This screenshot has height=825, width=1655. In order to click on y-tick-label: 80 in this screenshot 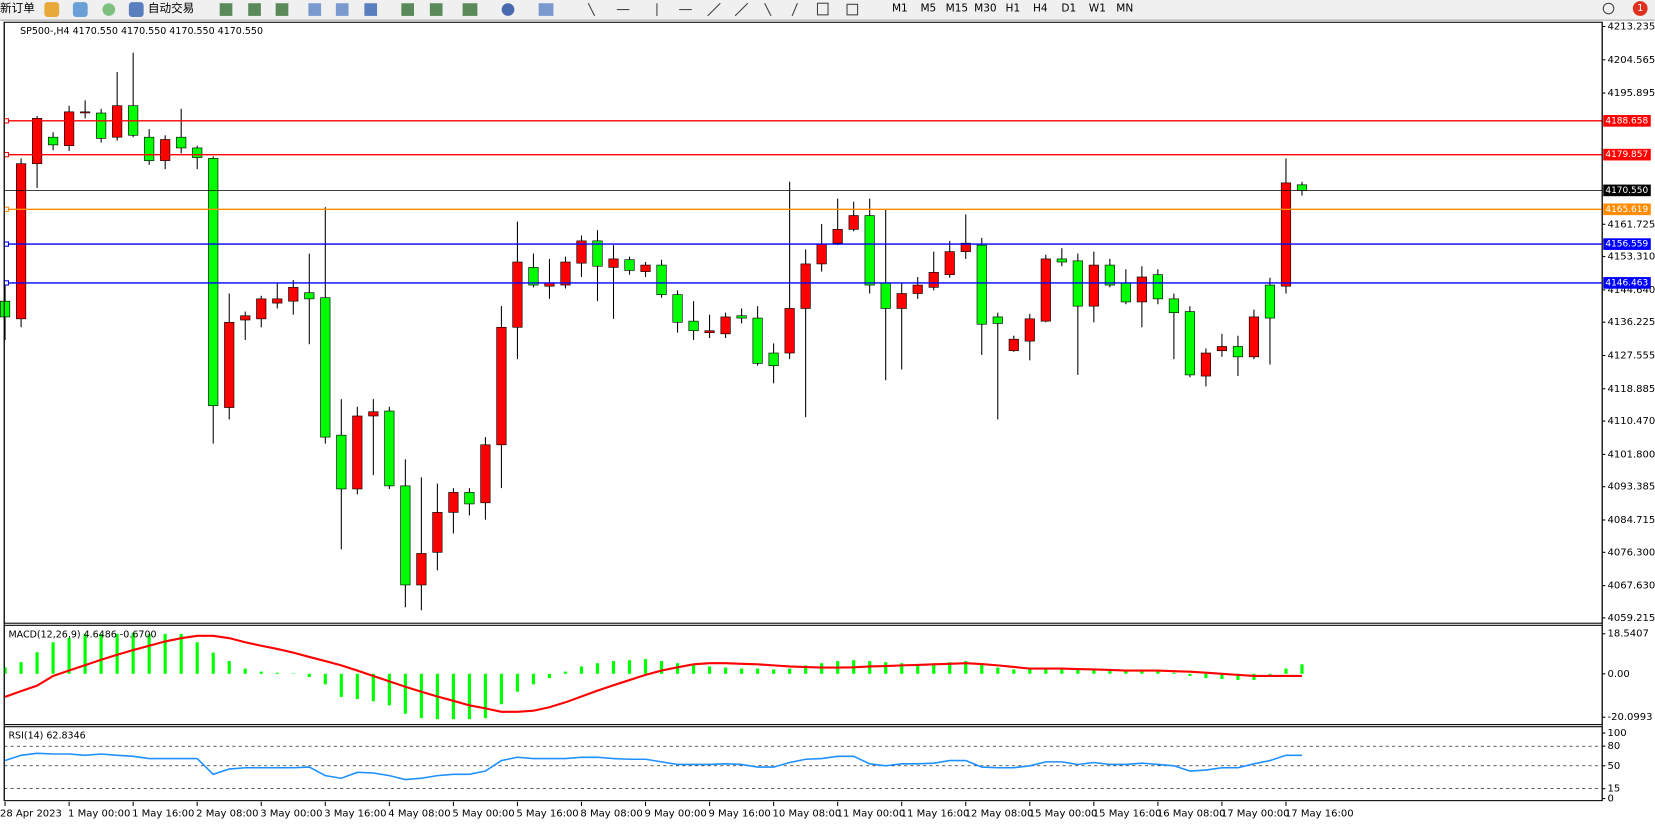, I will do `click(1613, 746)`.